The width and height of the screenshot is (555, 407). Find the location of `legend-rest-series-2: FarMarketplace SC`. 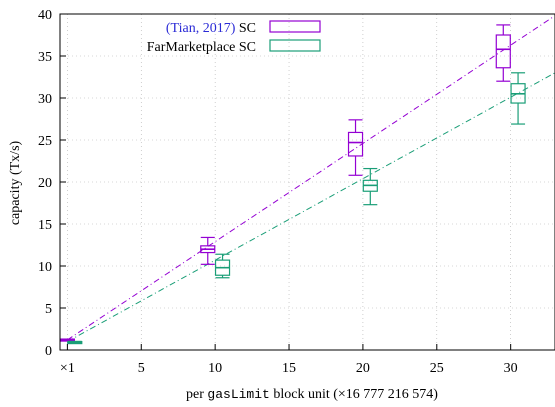

legend-rest-series-2: FarMarketplace SC is located at coordinates (201, 47).